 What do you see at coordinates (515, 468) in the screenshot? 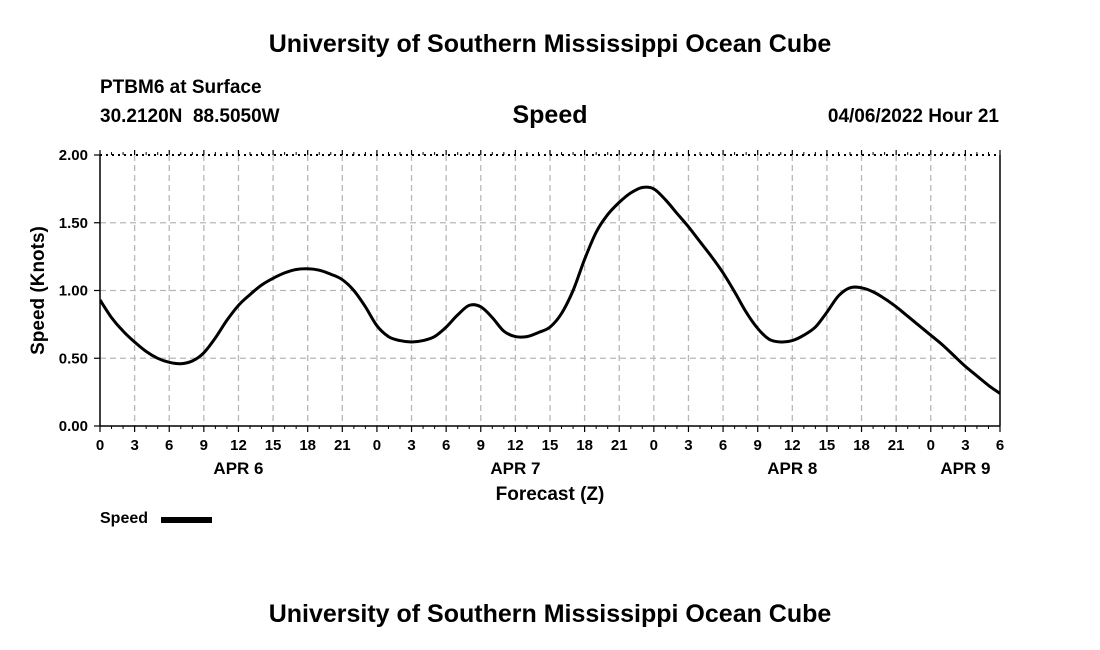
I see `date-label: APR 7` at bounding box center [515, 468].